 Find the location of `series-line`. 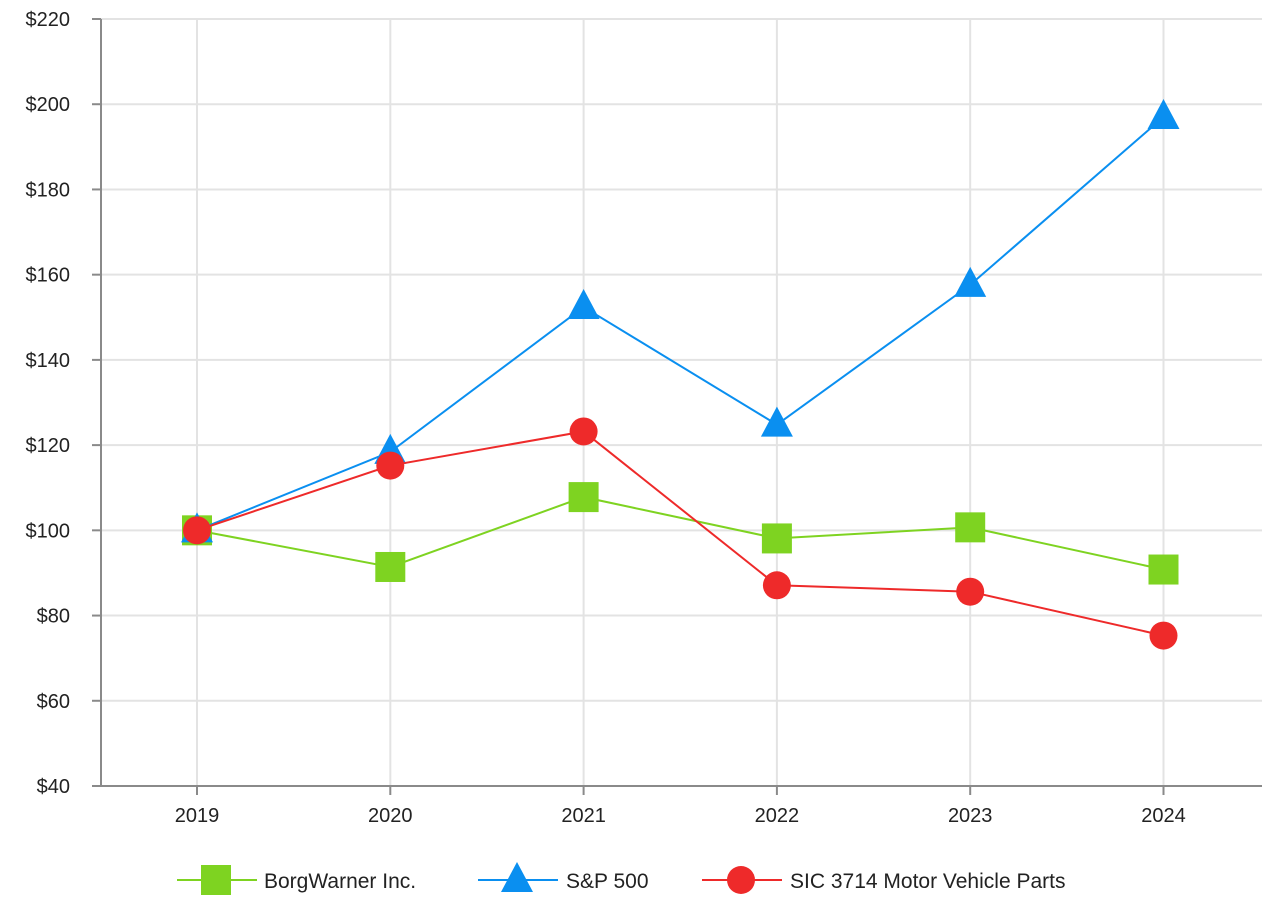

series-line is located at coordinates (680, 533).